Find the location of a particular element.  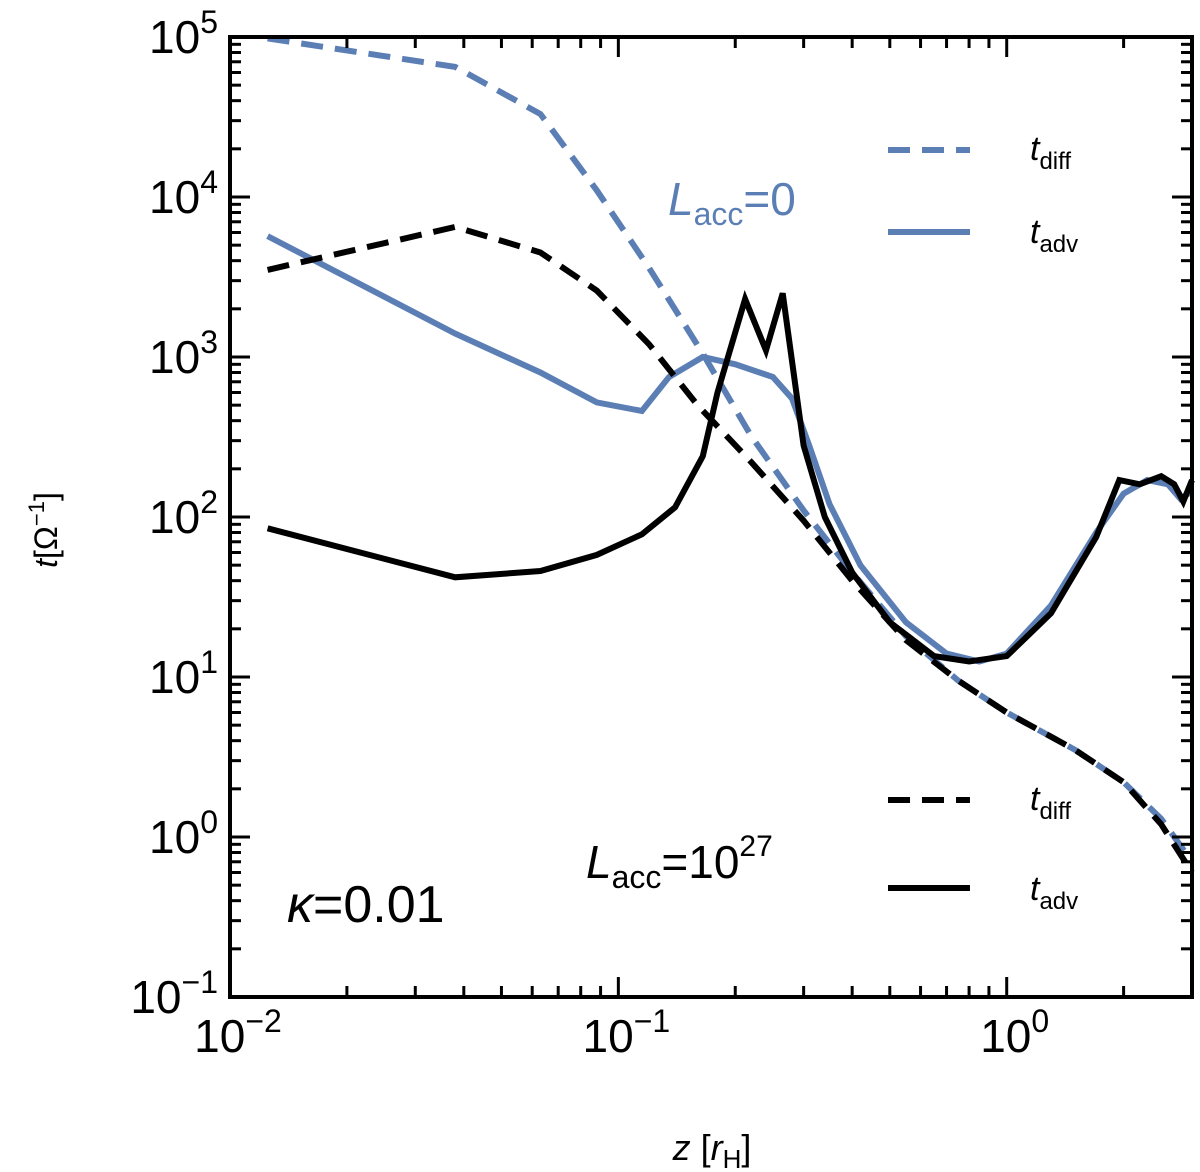

y-tick-label: 10³ is located at coordinates (183, 353).